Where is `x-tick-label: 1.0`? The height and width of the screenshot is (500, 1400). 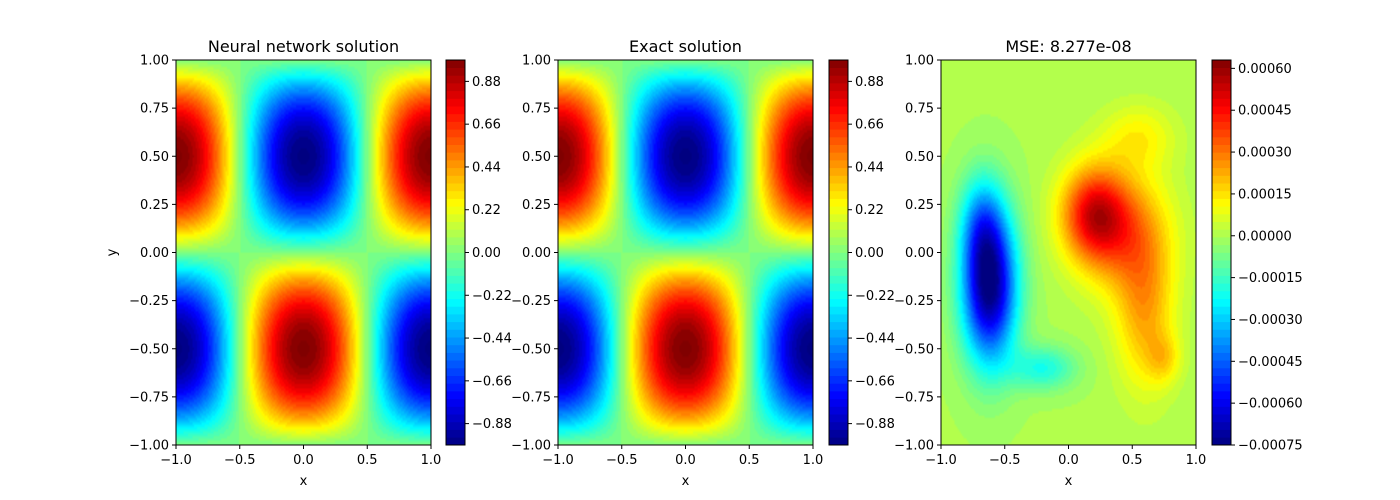 x-tick-label: 1.0 is located at coordinates (431, 460).